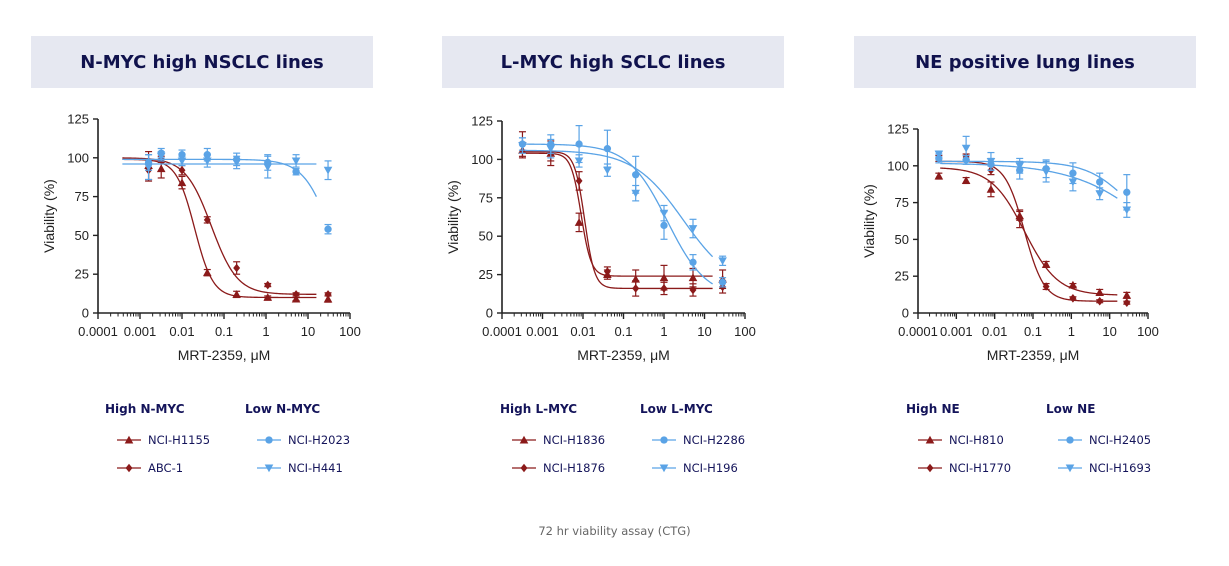 The width and height of the screenshot is (1229, 566). Describe the element at coordinates (980, 468) in the screenshot. I see `legend-label: NCI-H1770` at that location.